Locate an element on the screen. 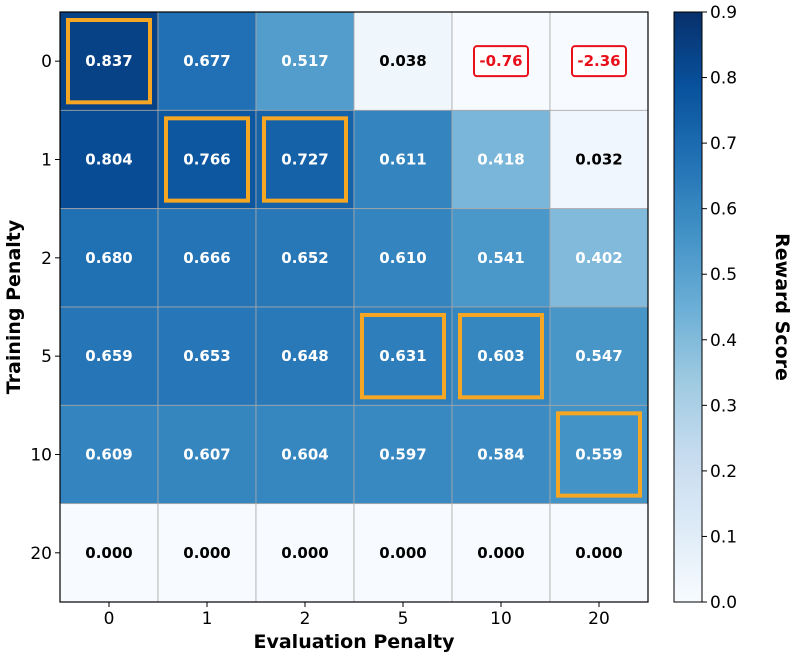  y-tick-label: 20 is located at coordinates (41, 554).